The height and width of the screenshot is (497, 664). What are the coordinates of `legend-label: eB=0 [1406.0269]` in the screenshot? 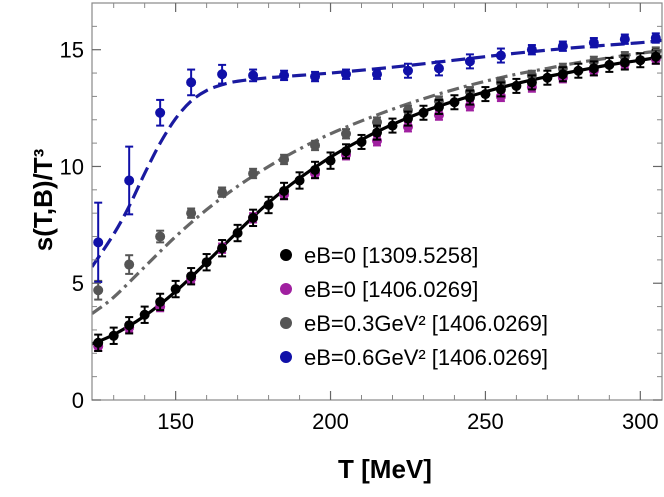 It's located at (391, 289).